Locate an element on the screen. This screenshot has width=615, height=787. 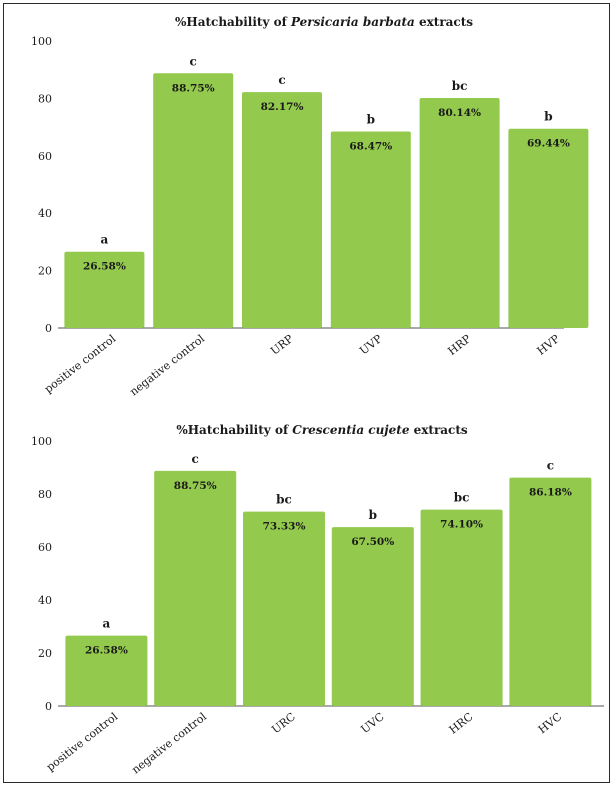
bar-value-label: 69.44% is located at coordinates (548, 144).